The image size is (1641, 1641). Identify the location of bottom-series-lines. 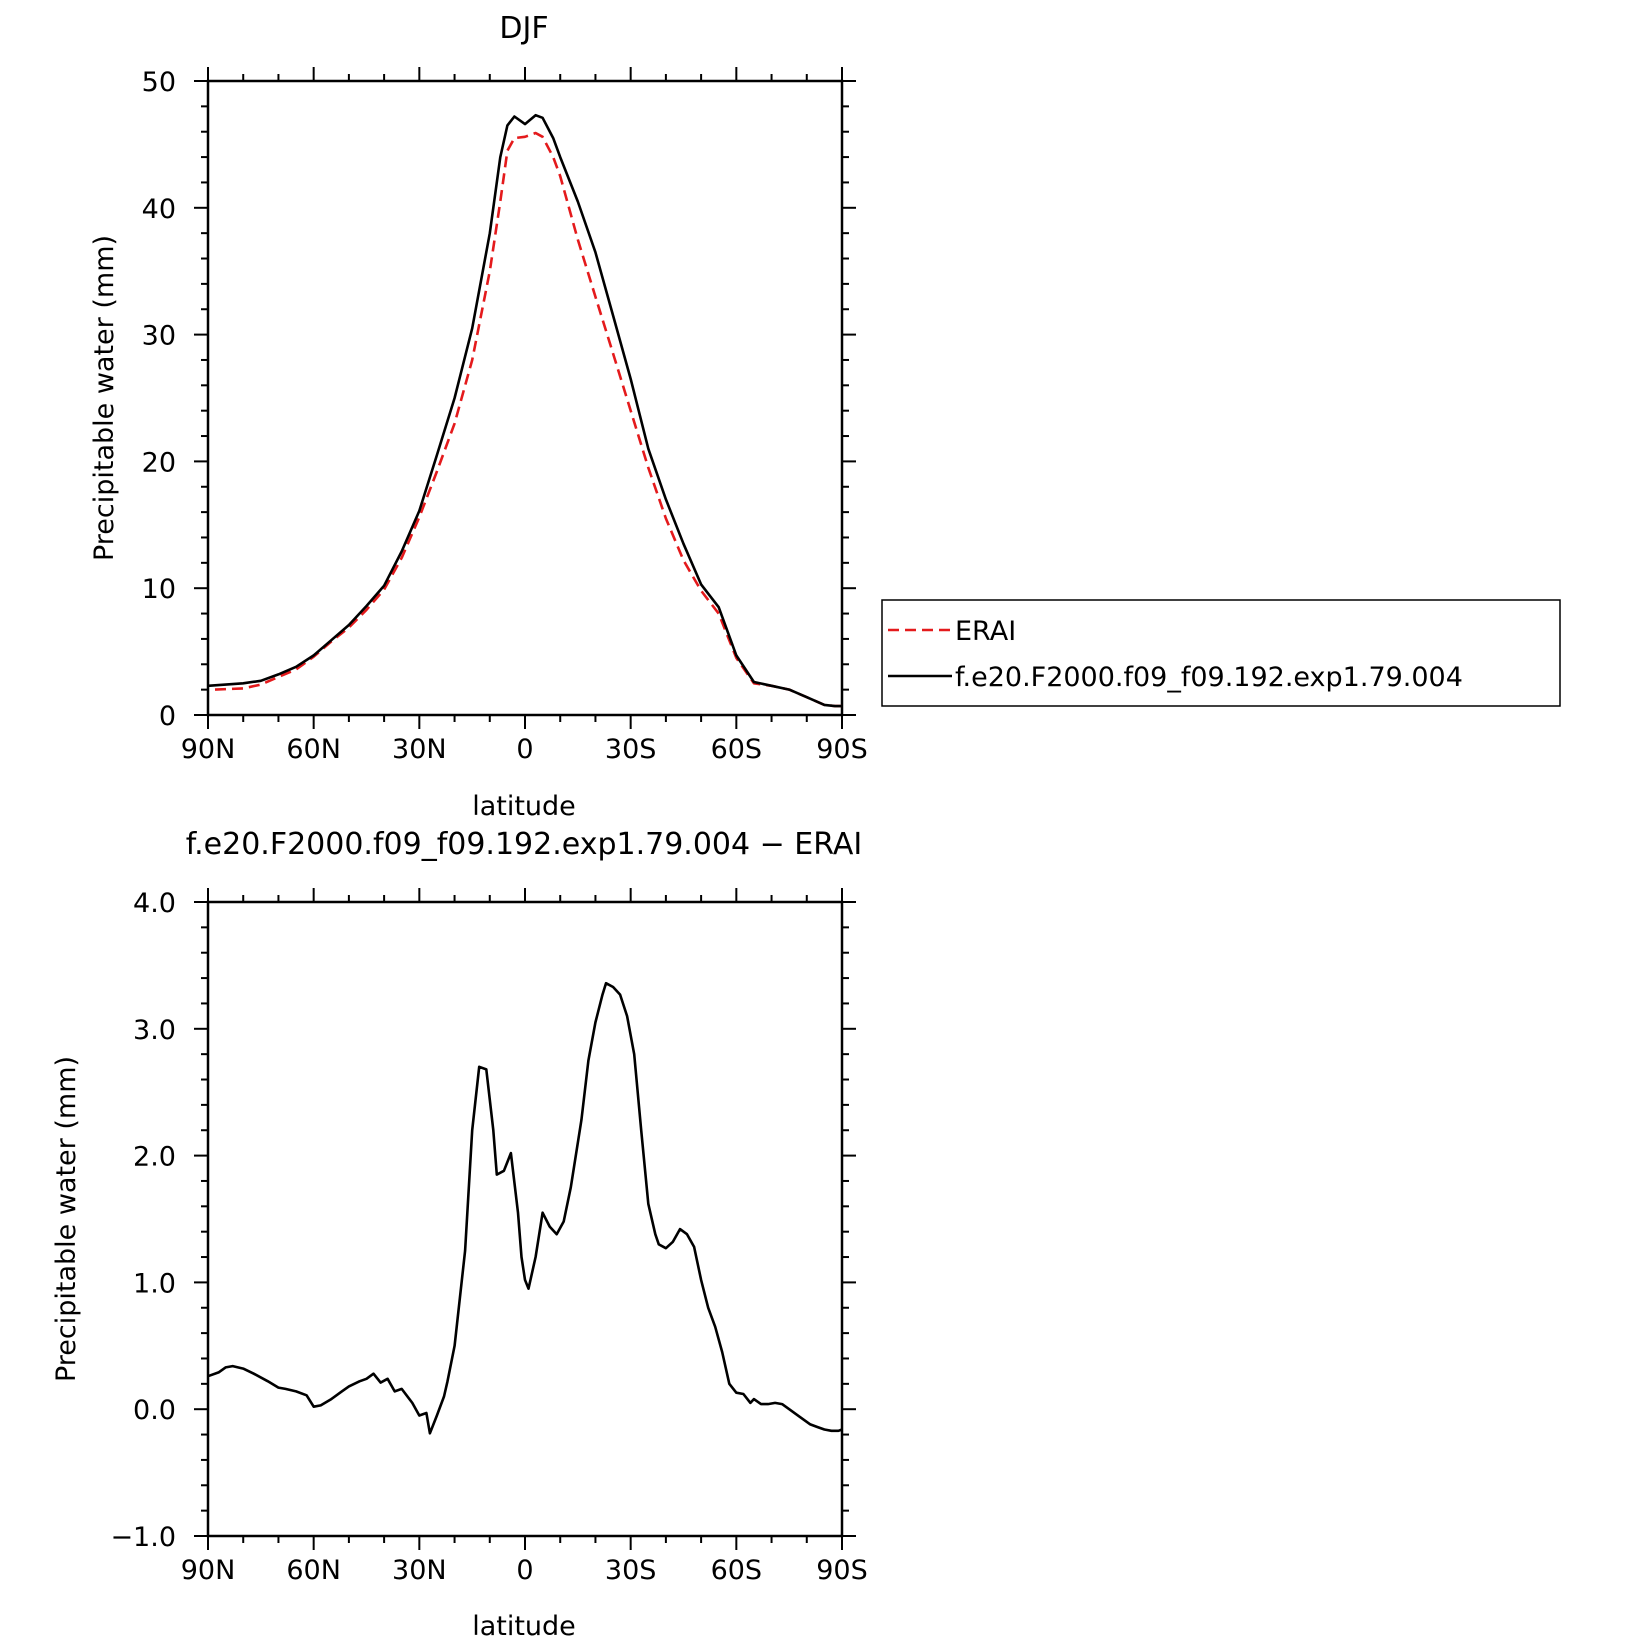
(525, 1208).